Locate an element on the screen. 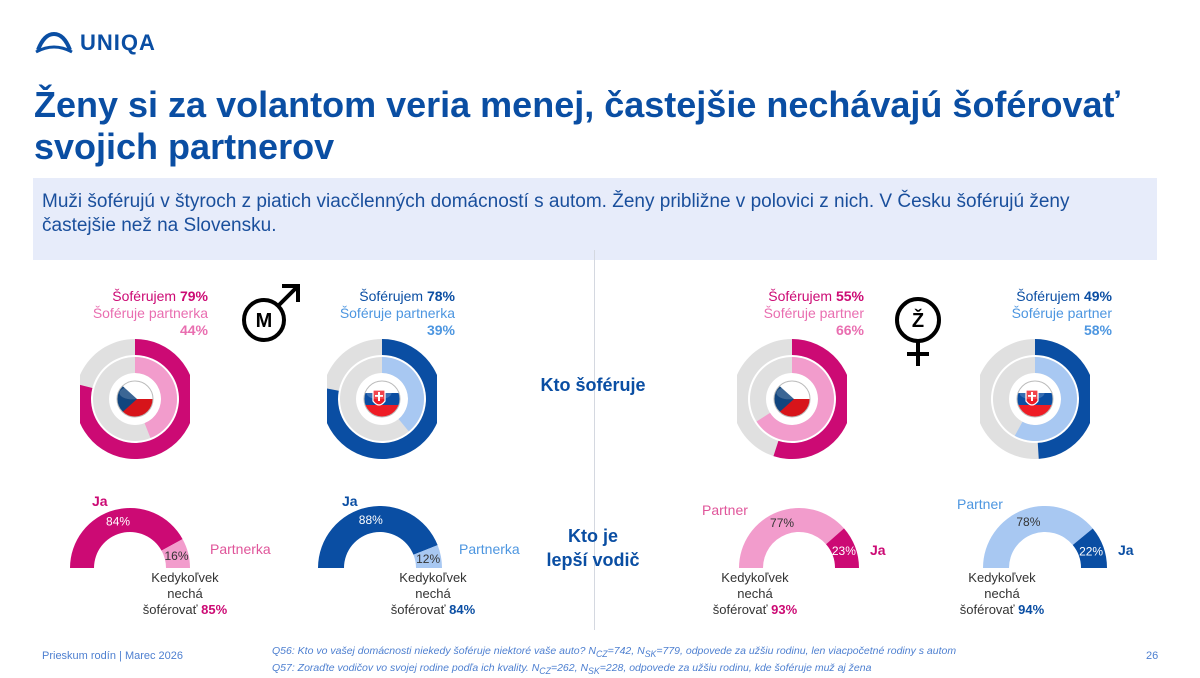 This screenshot has width=1200, height=678. label-better-driver-line1: Kto je is located at coordinates (592, 536).